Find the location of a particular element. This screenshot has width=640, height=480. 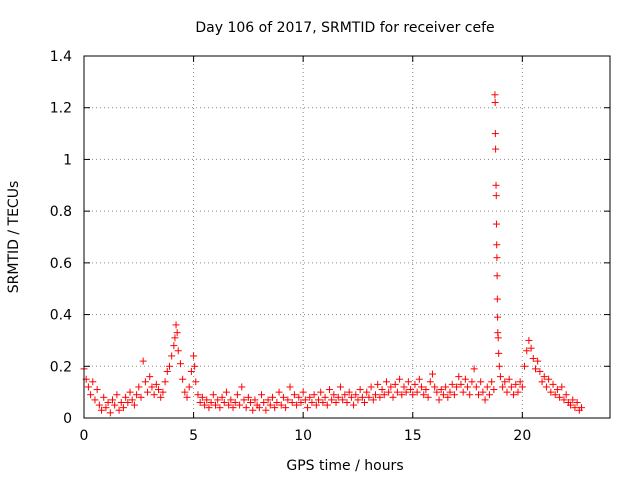

y-axis-label: SRMTID / TECUs is located at coordinates (14, 237).